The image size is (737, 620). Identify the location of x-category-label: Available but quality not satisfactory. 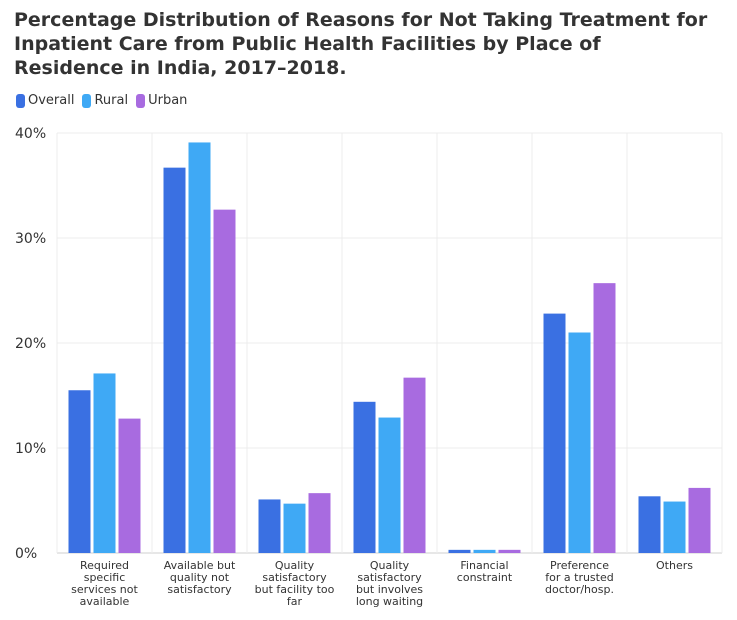
(200, 577).